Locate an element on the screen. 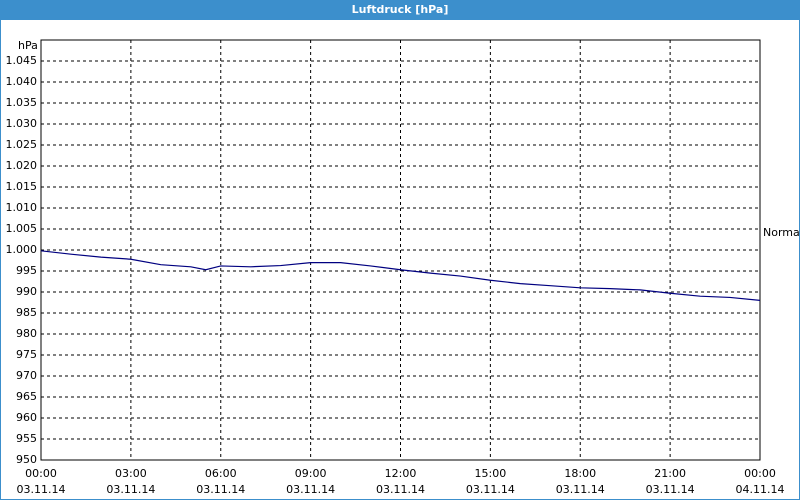 The image size is (800, 500). y-tick-label: 955 is located at coordinates (26, 438).